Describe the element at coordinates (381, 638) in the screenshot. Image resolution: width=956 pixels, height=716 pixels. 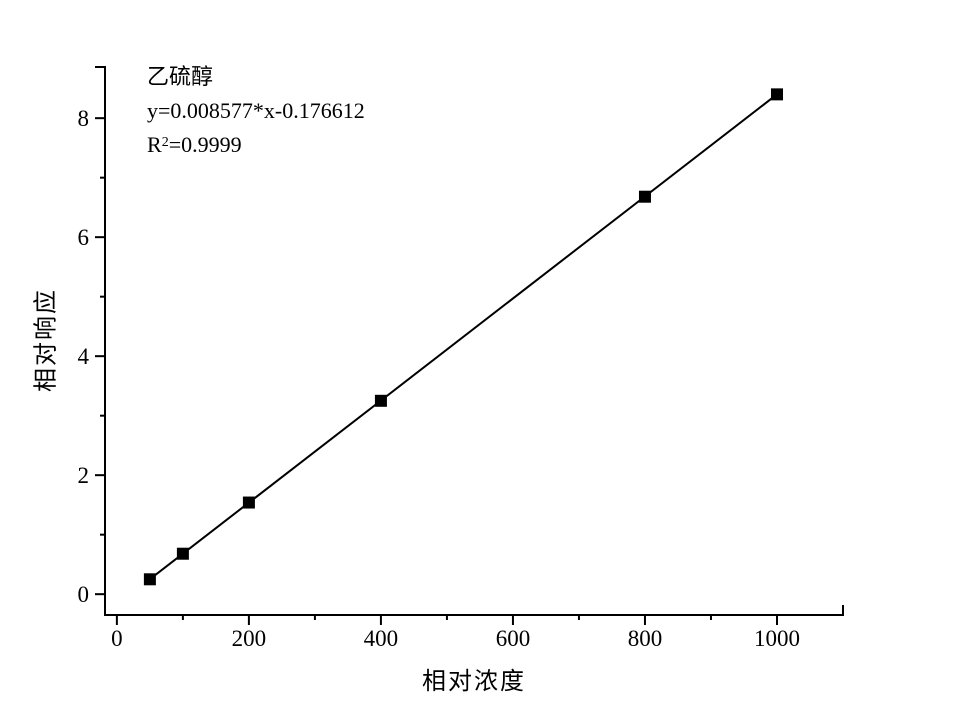
I see `x-tick-label: 400` at that location.